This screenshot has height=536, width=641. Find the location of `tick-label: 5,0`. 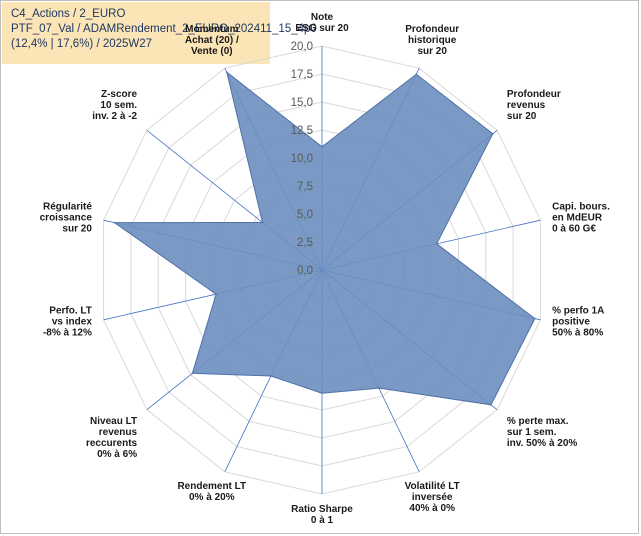

tick-label: 5,0 is located at coordinates (305, 215).